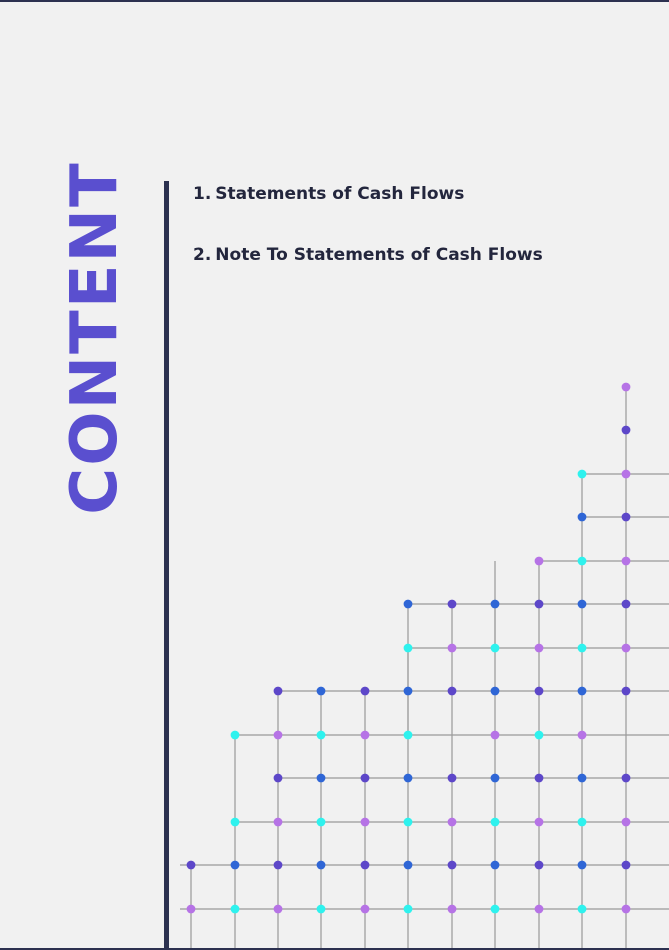 The image size is (669, 950). I want to click on toc-item-number: 1., so click(202, 194).